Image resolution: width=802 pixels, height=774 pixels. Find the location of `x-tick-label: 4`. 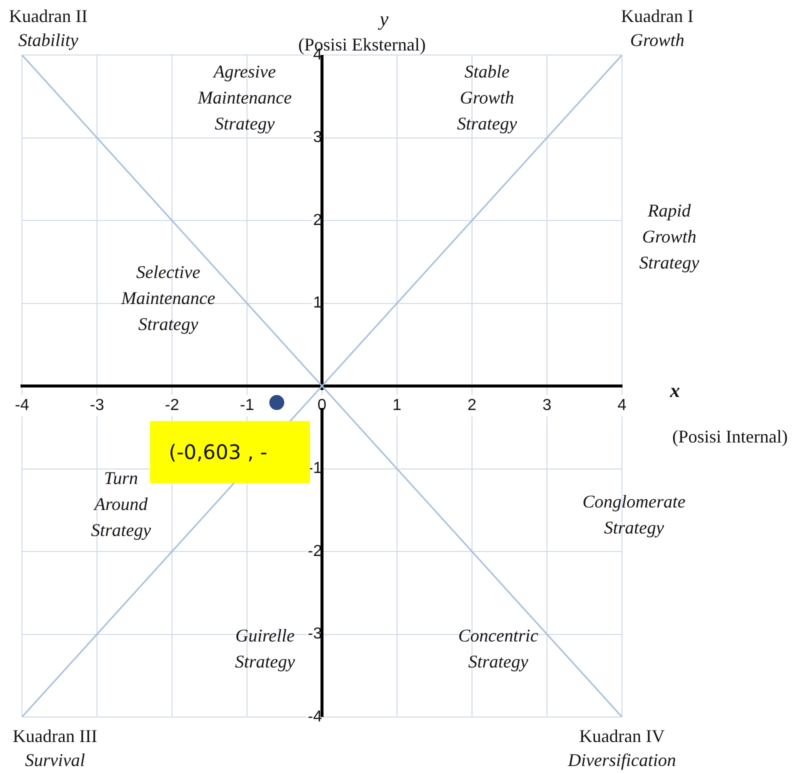

x-tick-label: 4 is located at coordinates (622, 405).